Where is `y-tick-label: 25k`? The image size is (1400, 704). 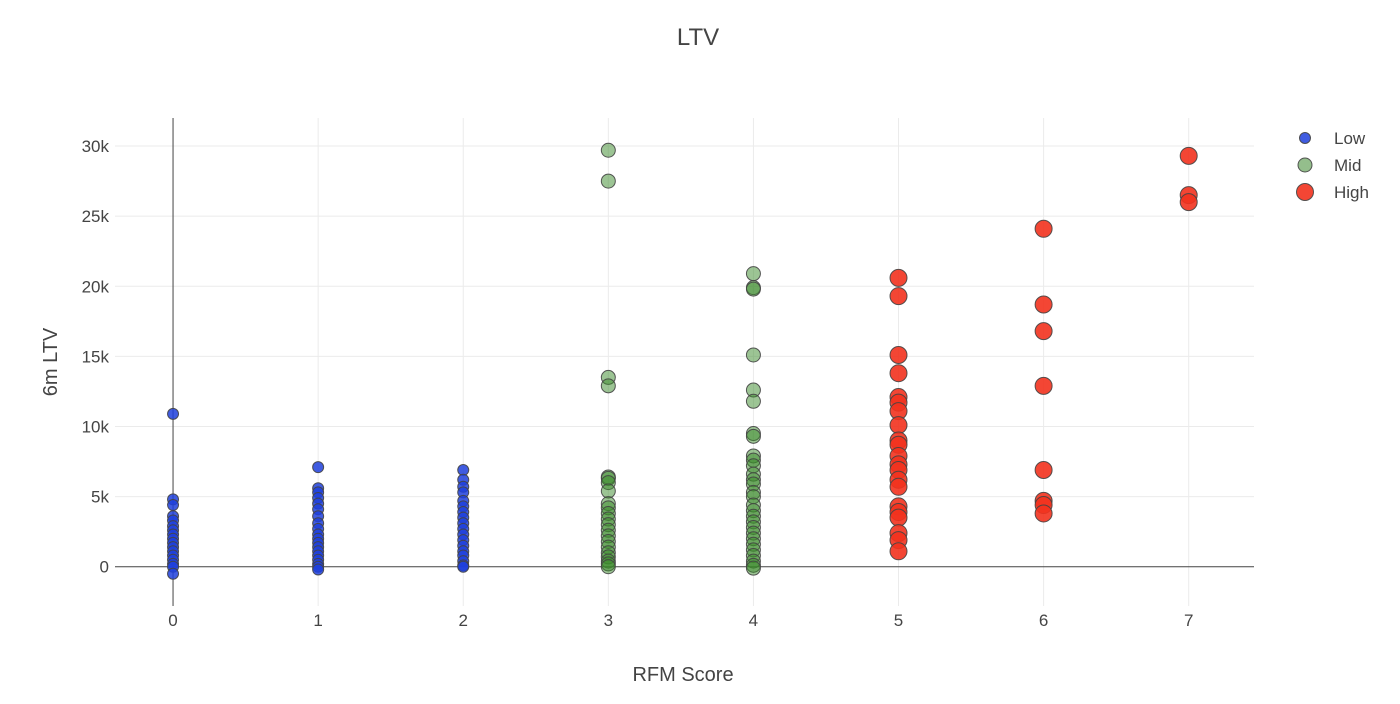 y-tick-label: 25k is located at coordinates (96, 216).